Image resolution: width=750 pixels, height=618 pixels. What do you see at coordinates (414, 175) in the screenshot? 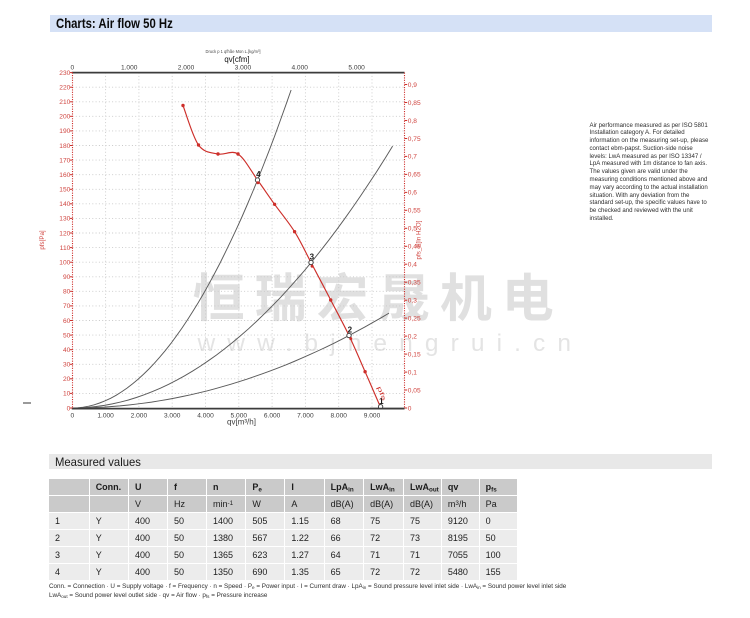
I see `svg-text: 0,65` at bounding box center [414, 175].